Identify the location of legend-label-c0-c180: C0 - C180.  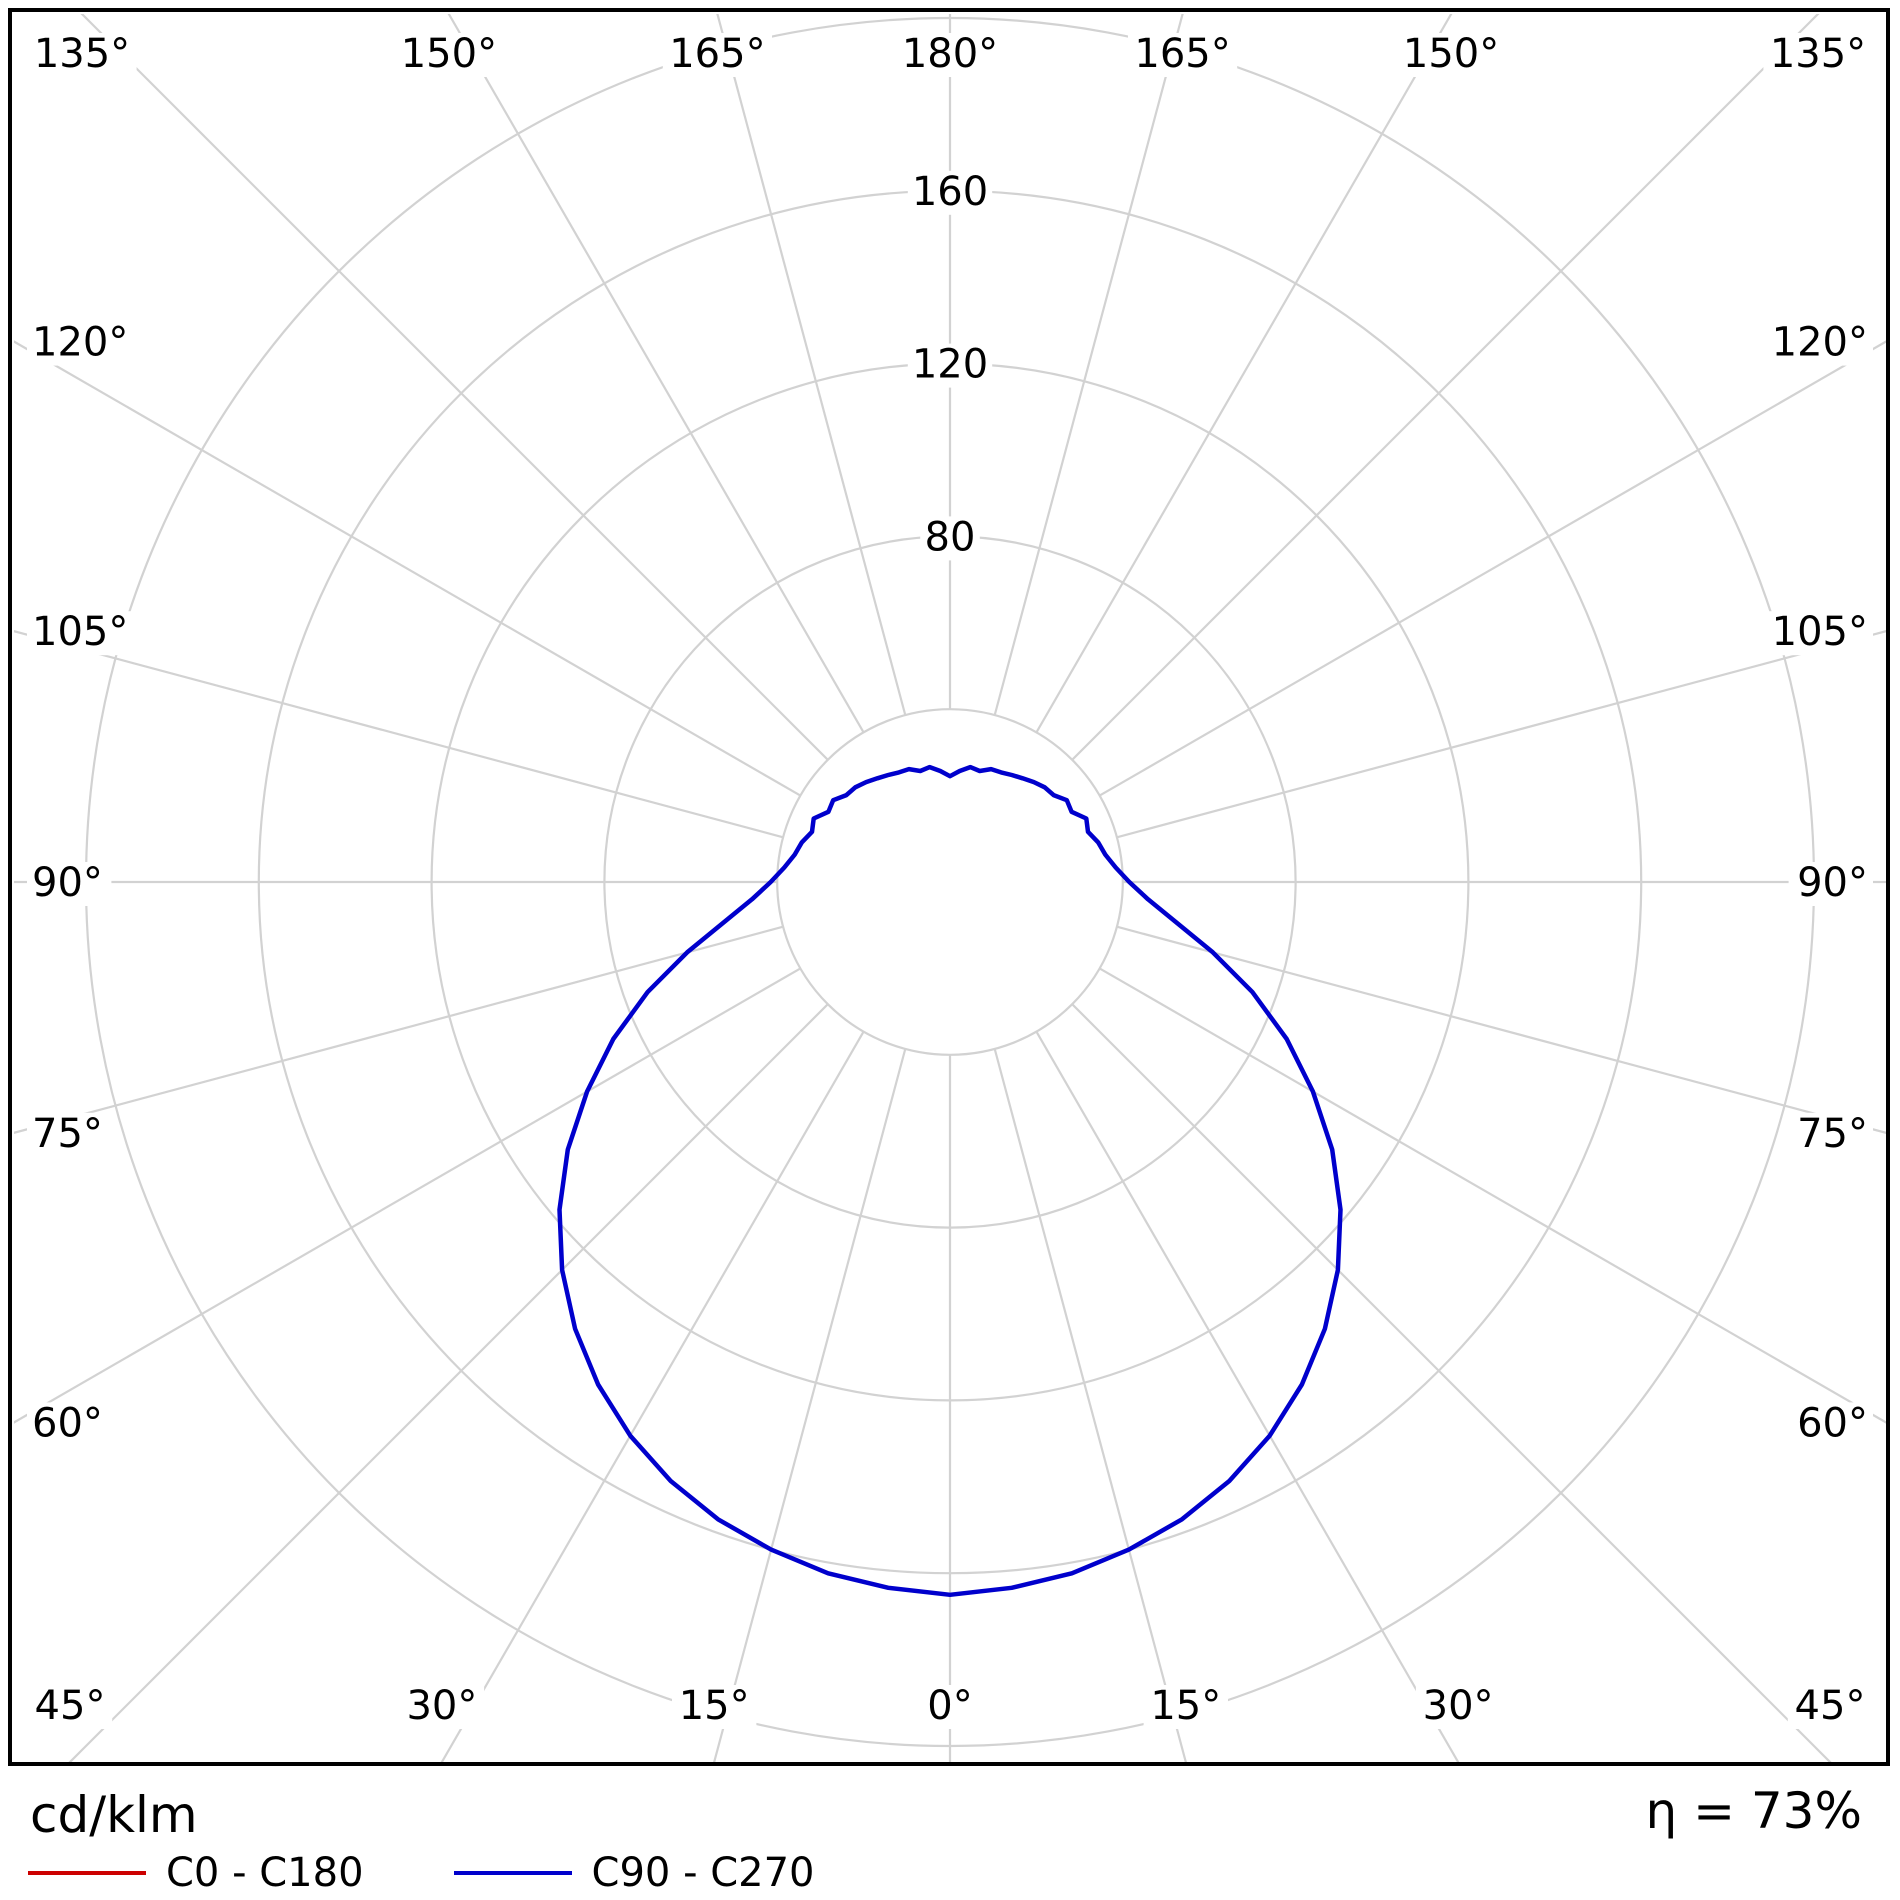
(265, 1873).